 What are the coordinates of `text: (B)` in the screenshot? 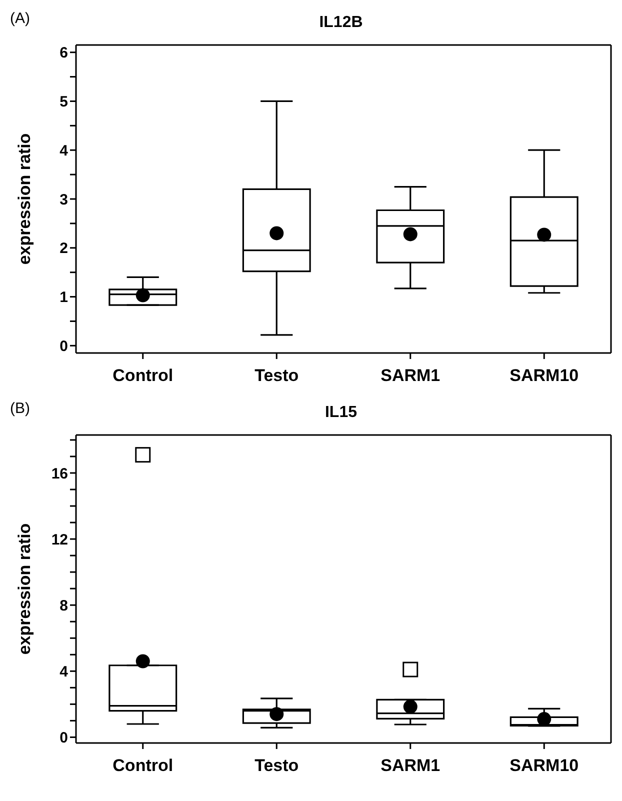 It's located at (20, 408).